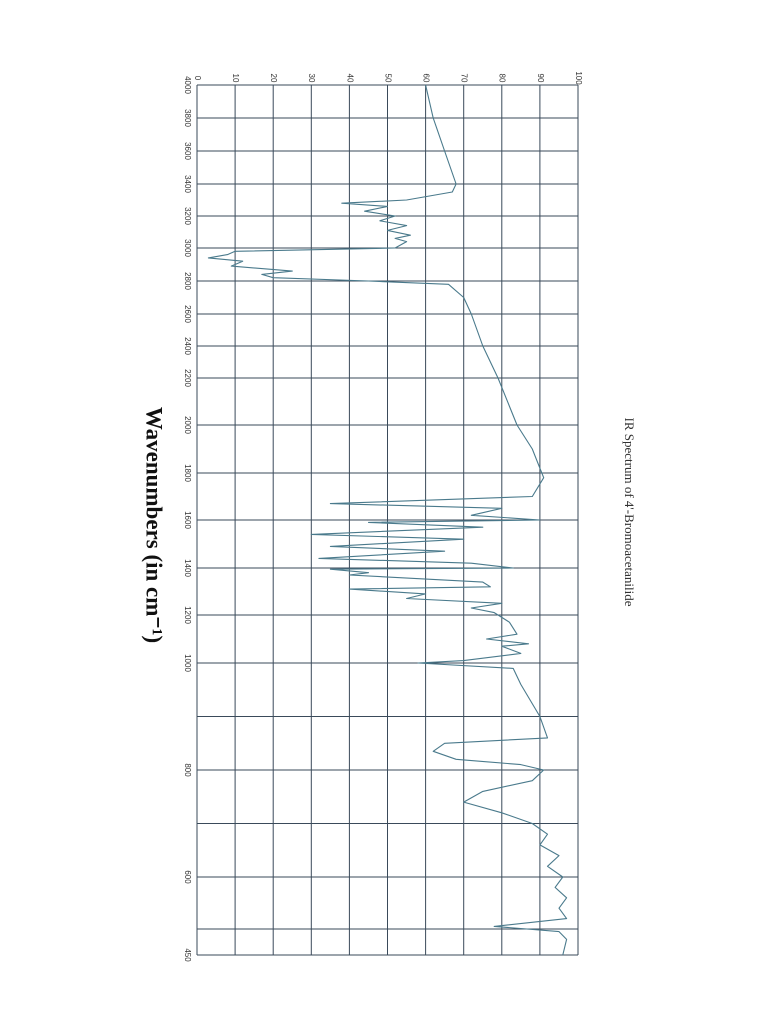 Image resolution: width=768 pixels, height=1024 pixels. Describe the element at coordinates (187, 615) in the screenshot. I see `x-tick-label: 1200` at that location.